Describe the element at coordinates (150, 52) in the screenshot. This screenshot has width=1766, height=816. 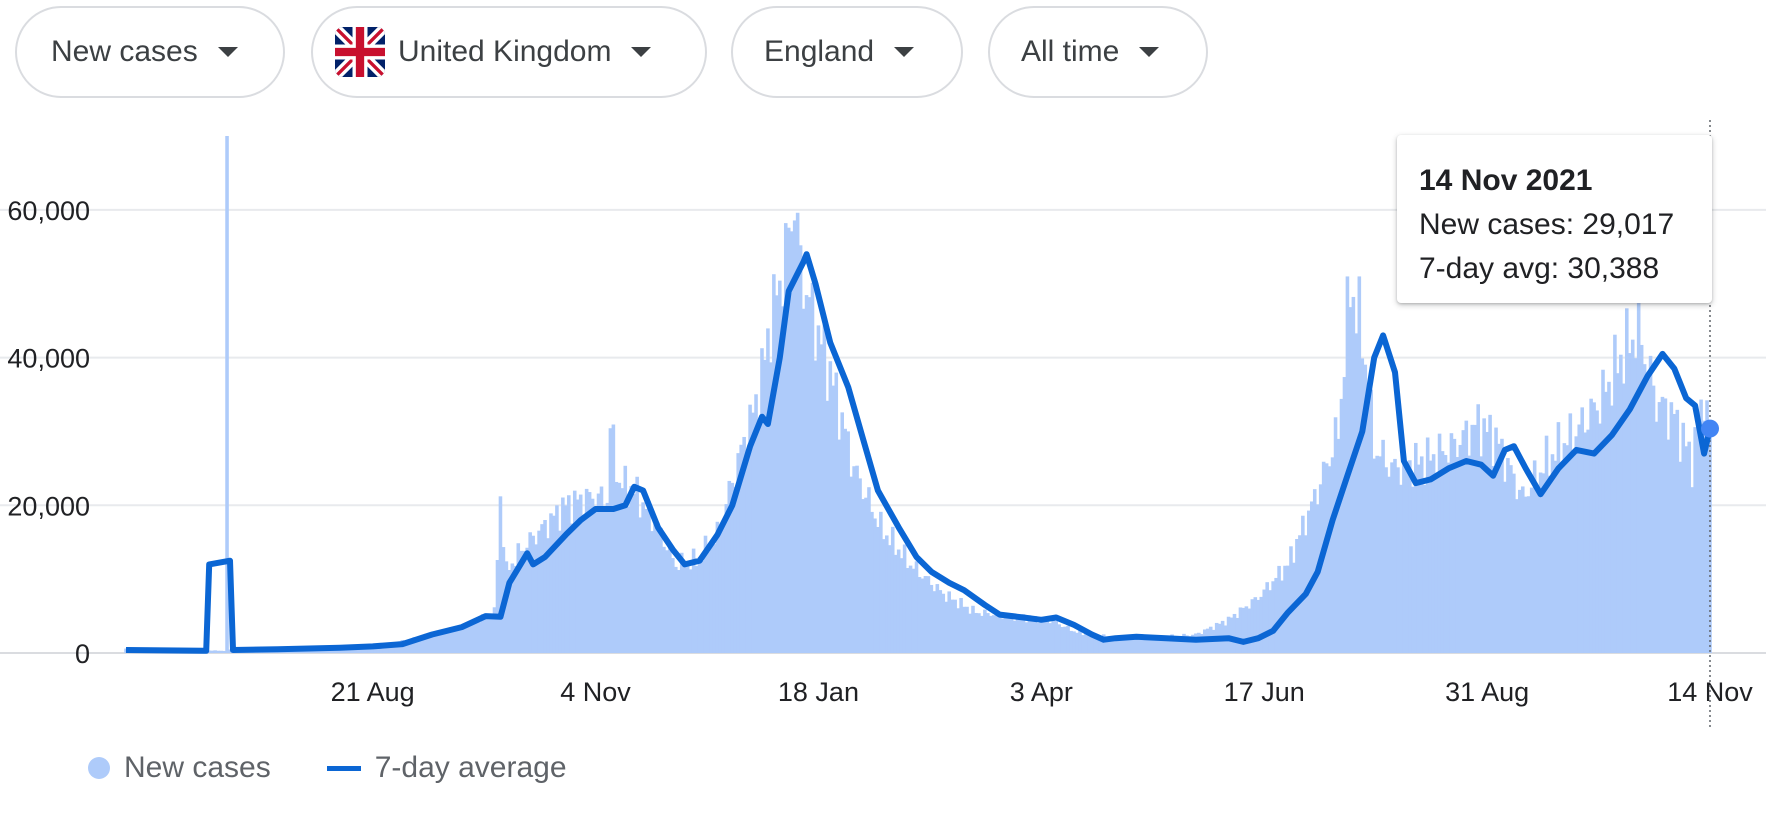
I see `metric-dropdown: New cases` at that location.